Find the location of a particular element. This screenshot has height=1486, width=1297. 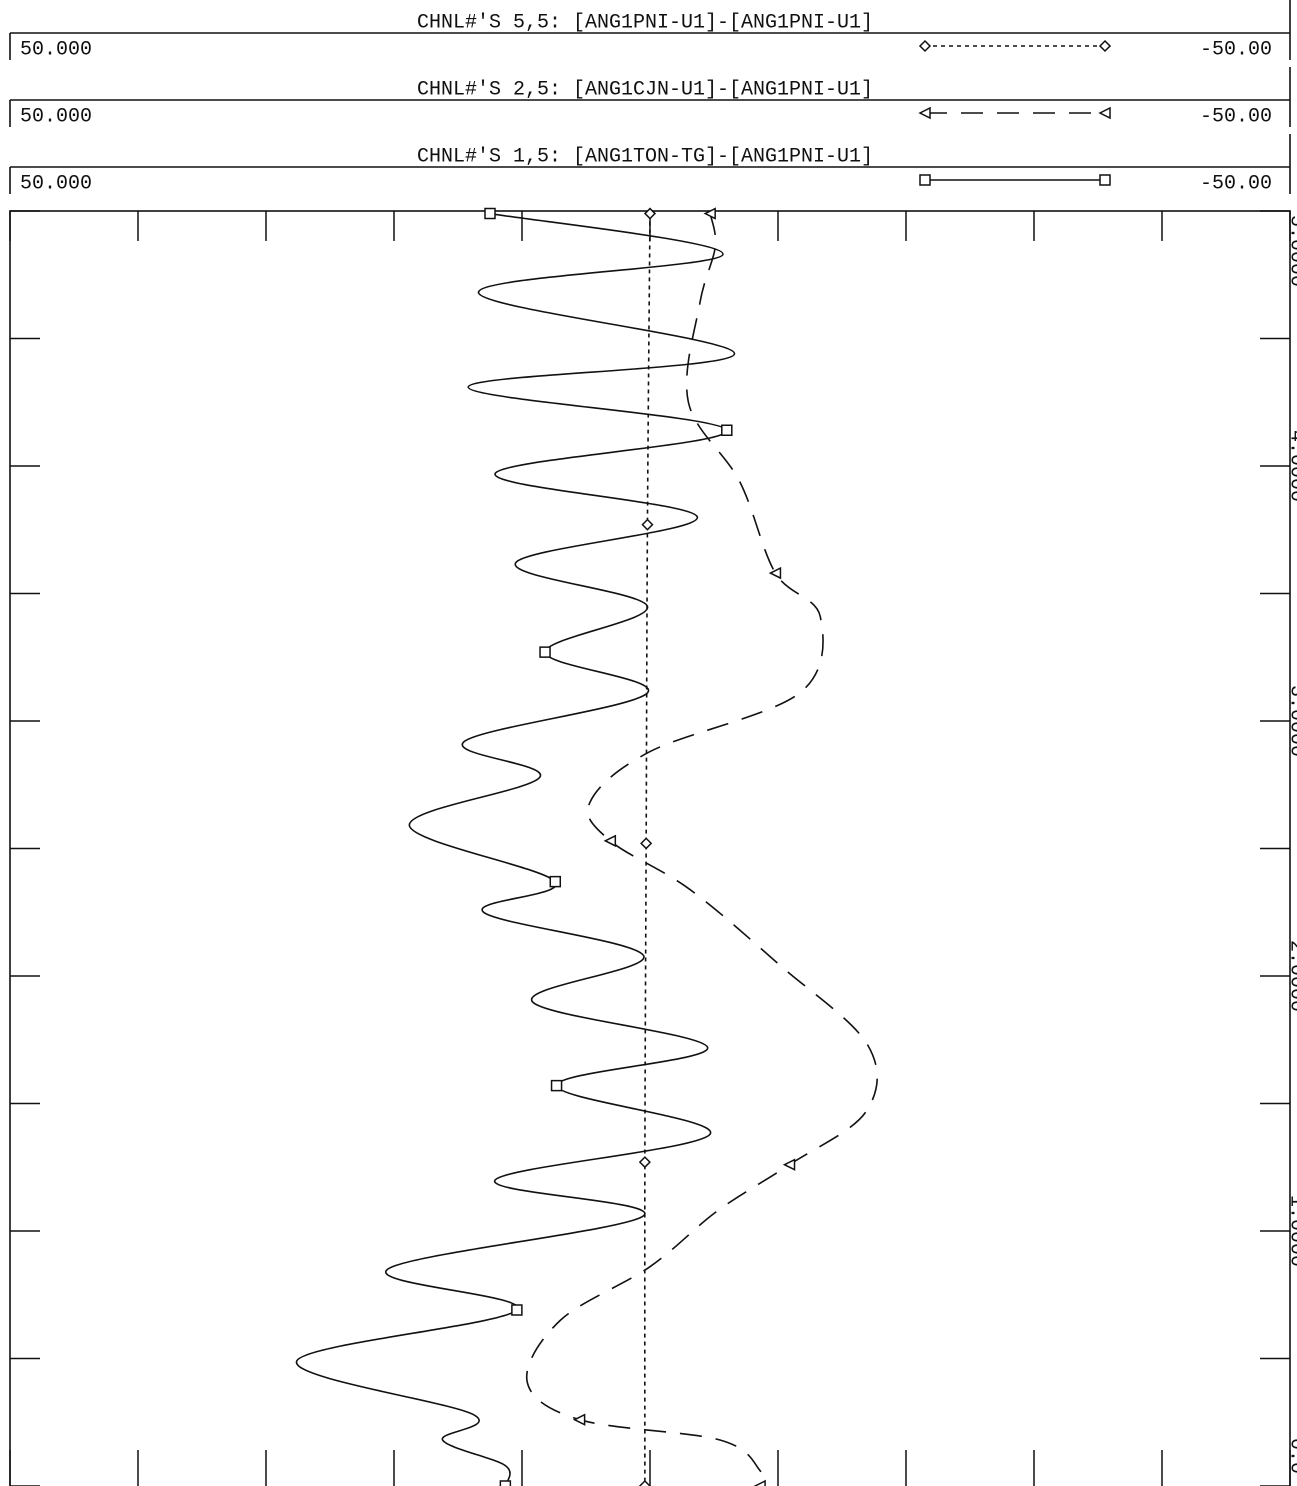

y-tick-label: 3.0000 is located at coordinates (1291, 721).